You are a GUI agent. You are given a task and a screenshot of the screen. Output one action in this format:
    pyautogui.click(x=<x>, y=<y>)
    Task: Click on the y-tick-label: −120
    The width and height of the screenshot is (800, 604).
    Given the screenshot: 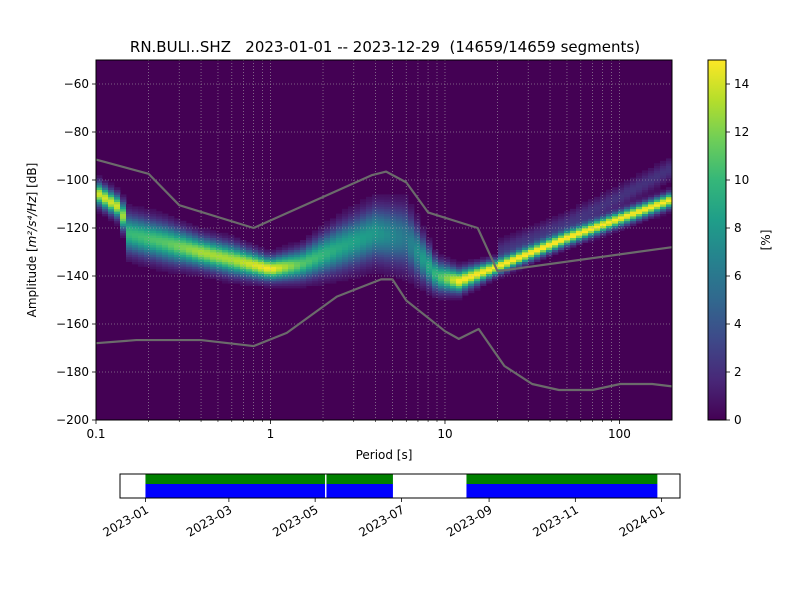 What is the action you would take?
    pyautogui.click(x=72, y=228)
    